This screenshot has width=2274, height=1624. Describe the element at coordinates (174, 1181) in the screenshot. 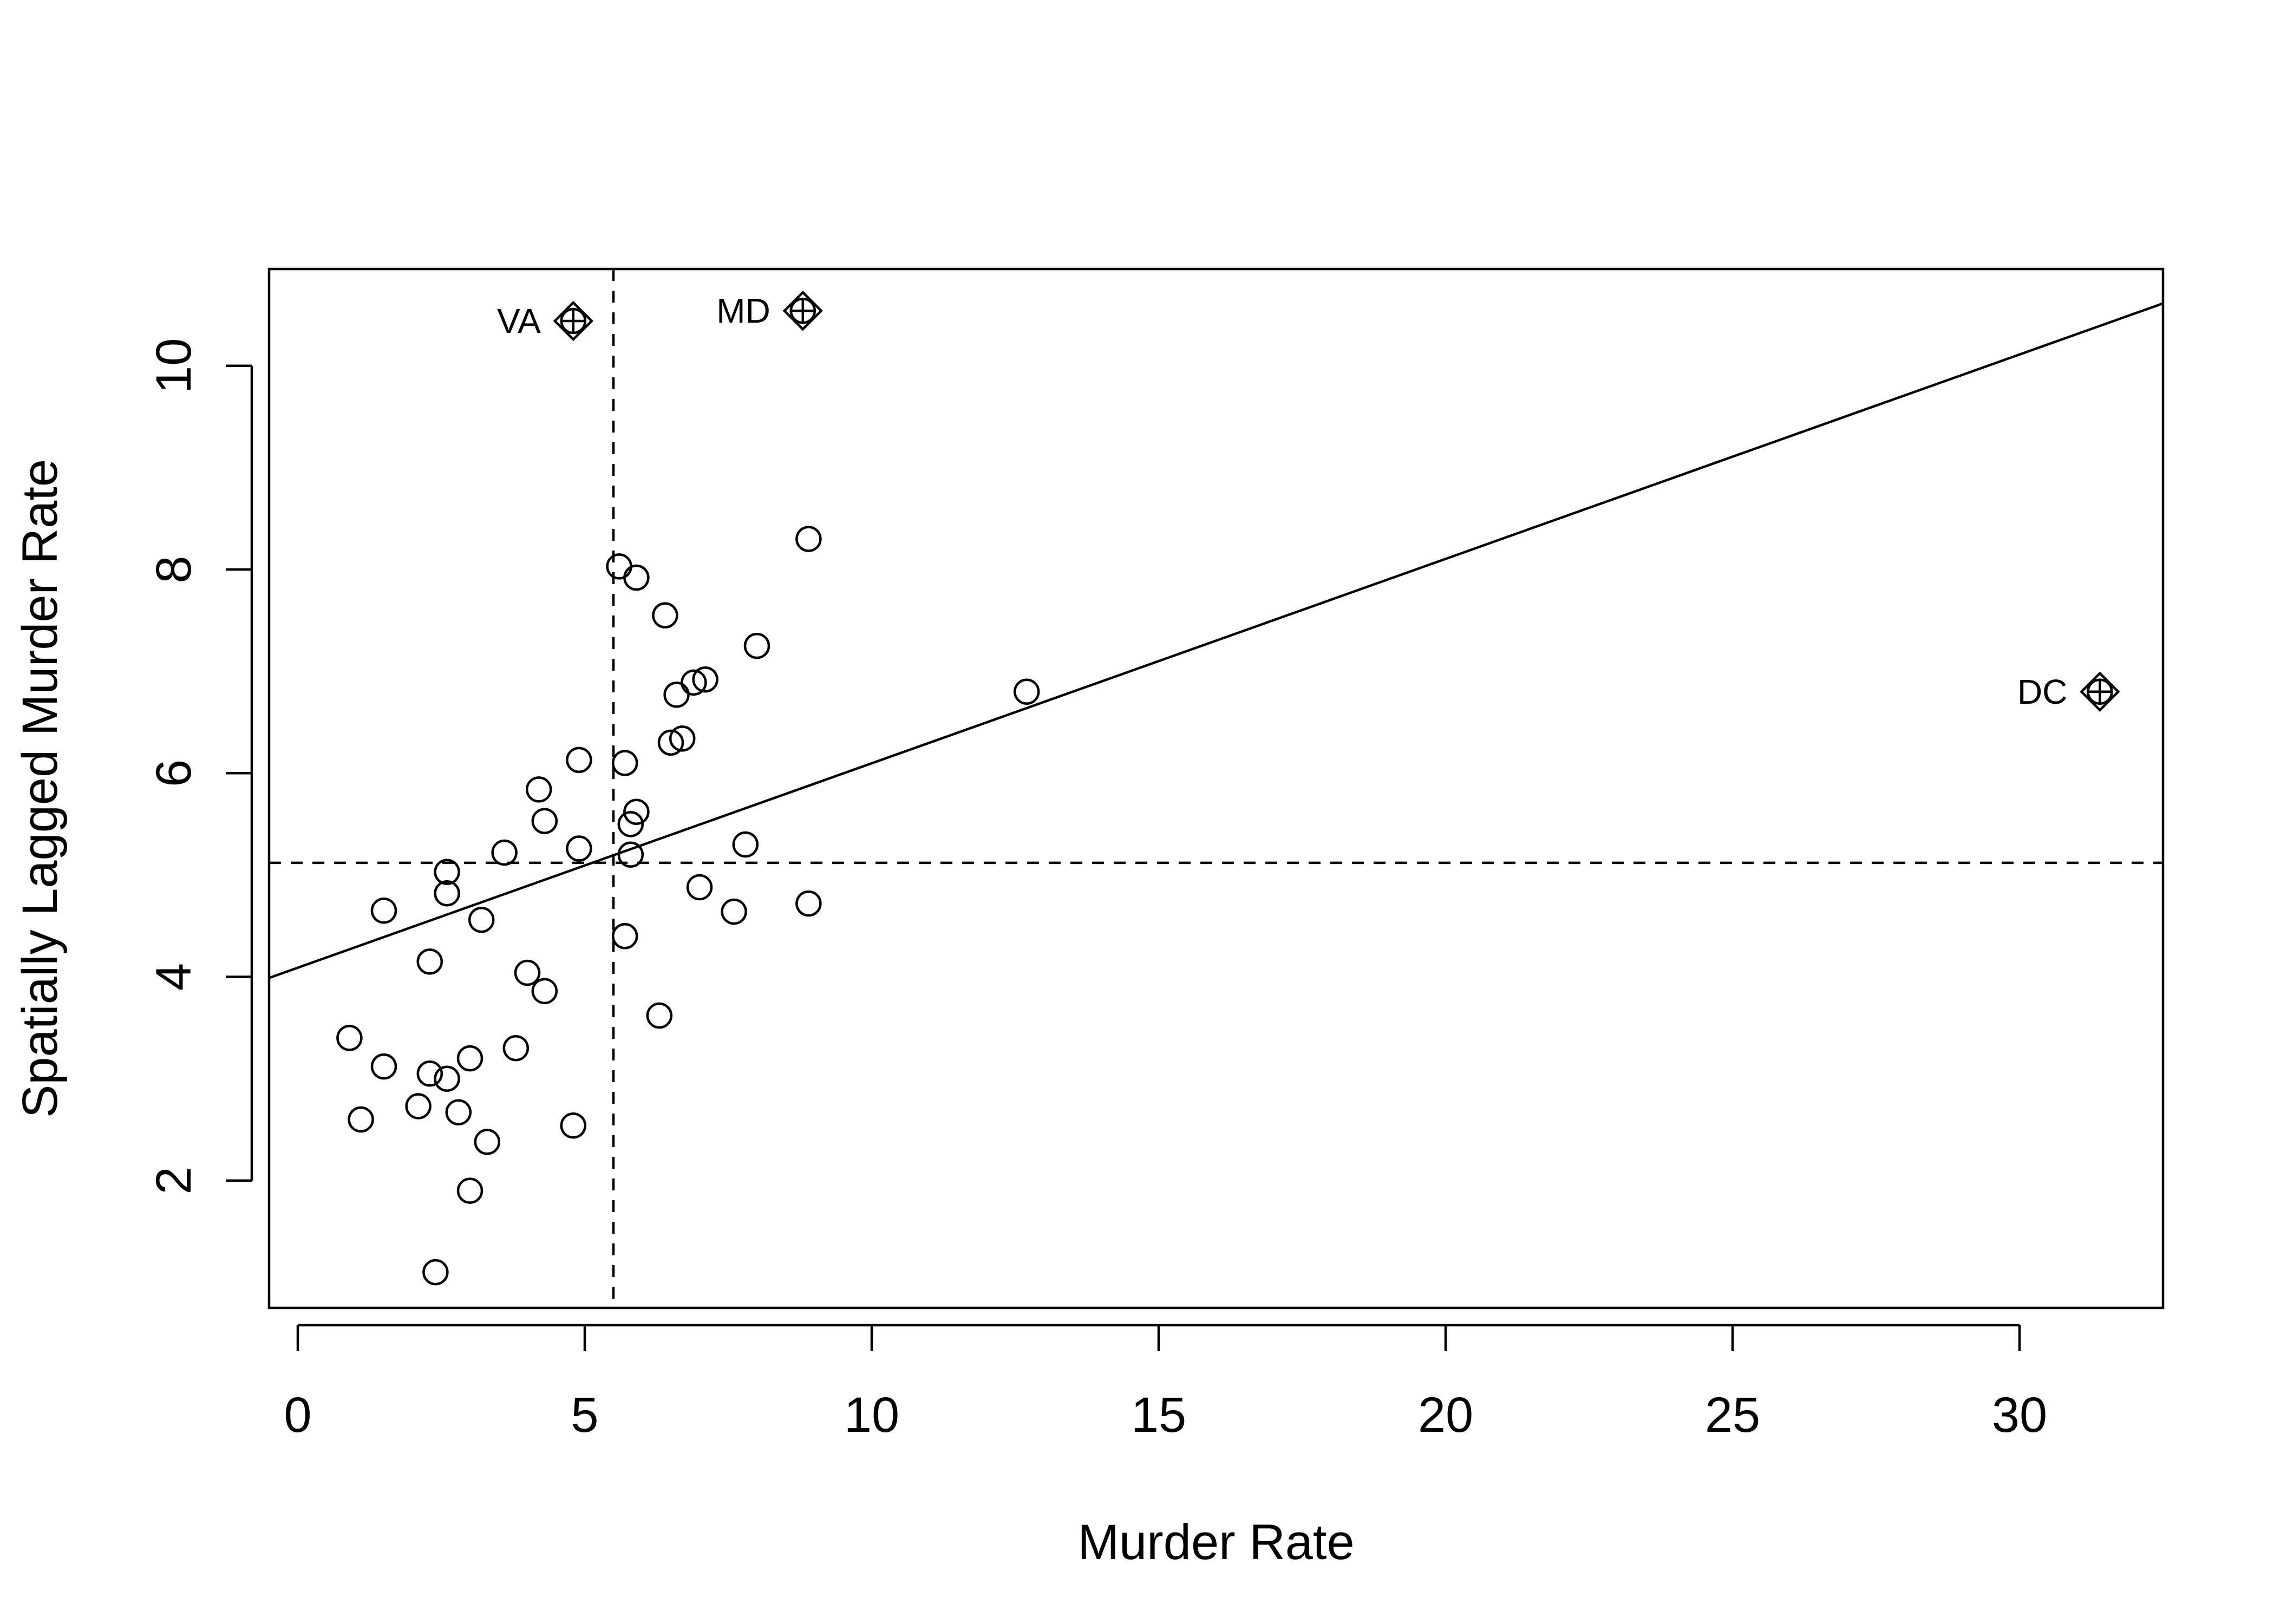

I see `y-tick-label: 2` at that location.